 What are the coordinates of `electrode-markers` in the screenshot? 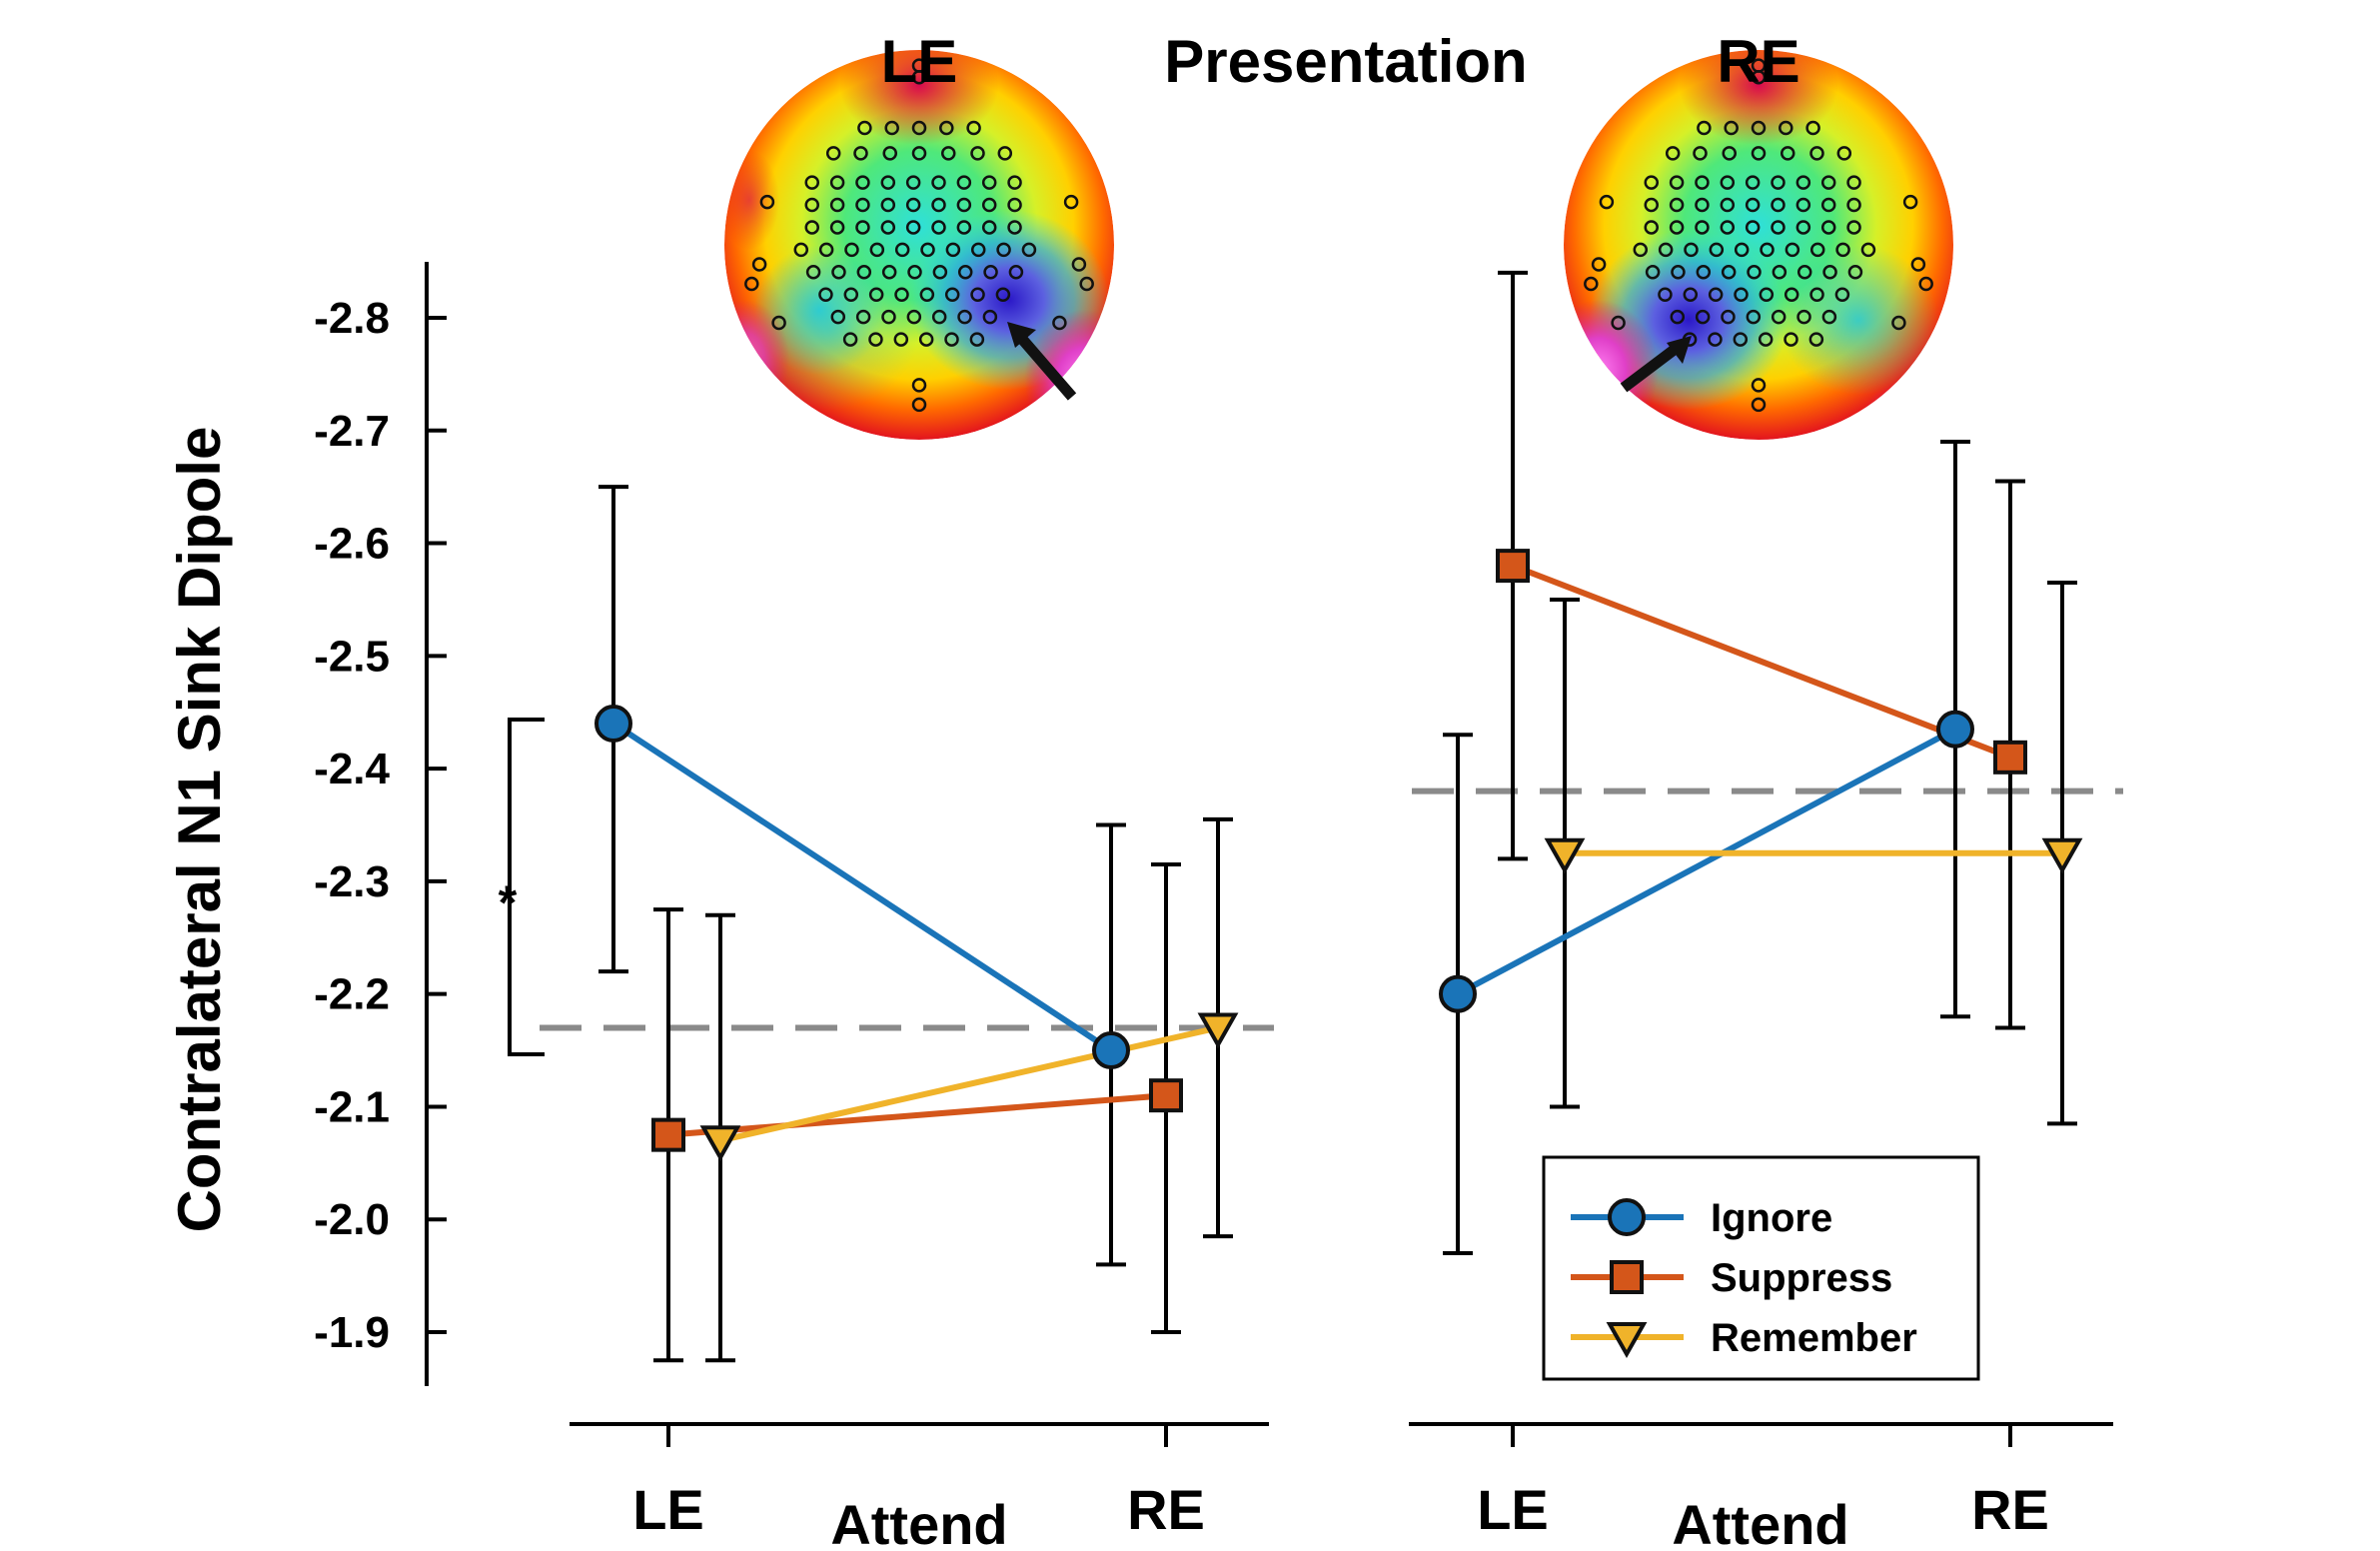 It's located at (1338, 235).